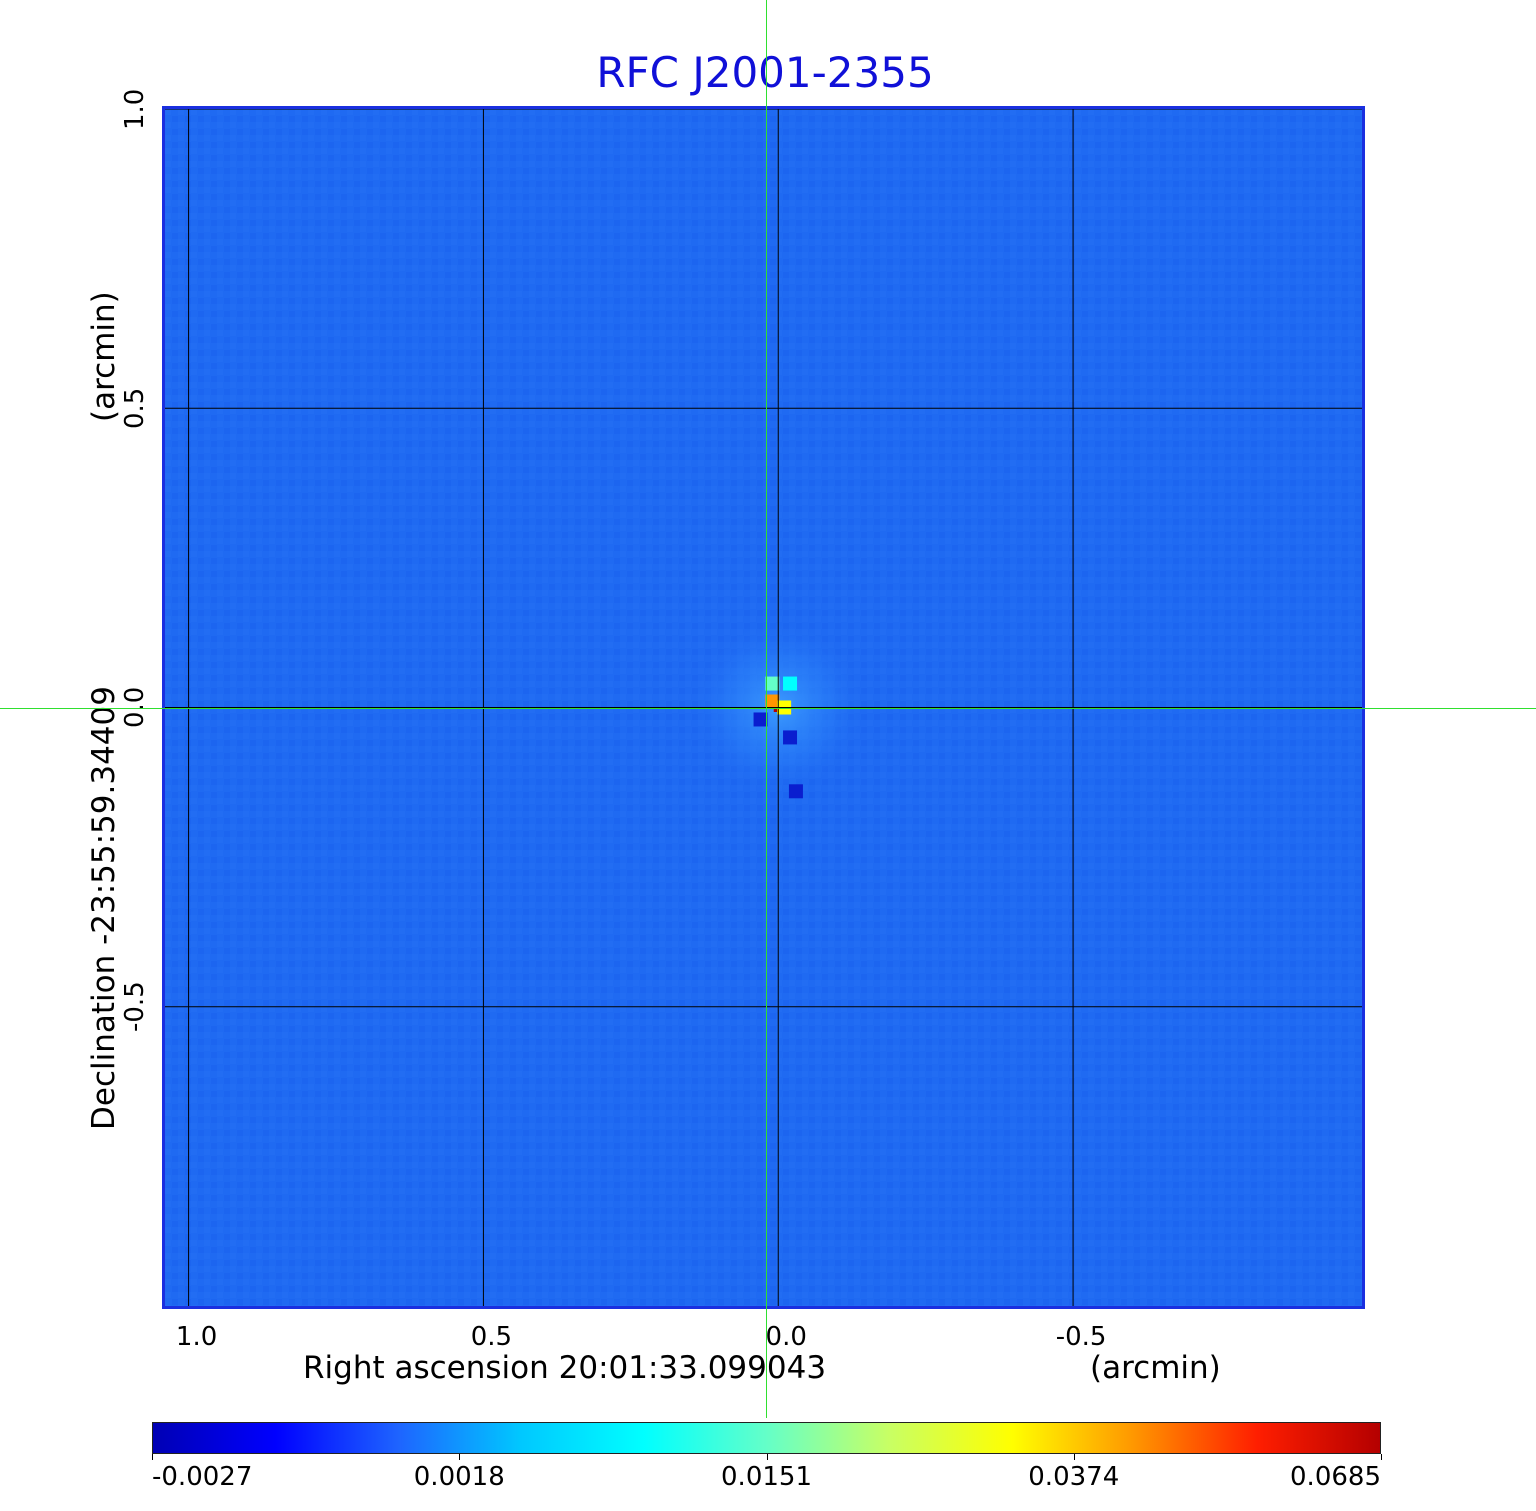 This screenshot has width=1536, height=1511. I want to click on feature-pixel-high, so click(772, 701).